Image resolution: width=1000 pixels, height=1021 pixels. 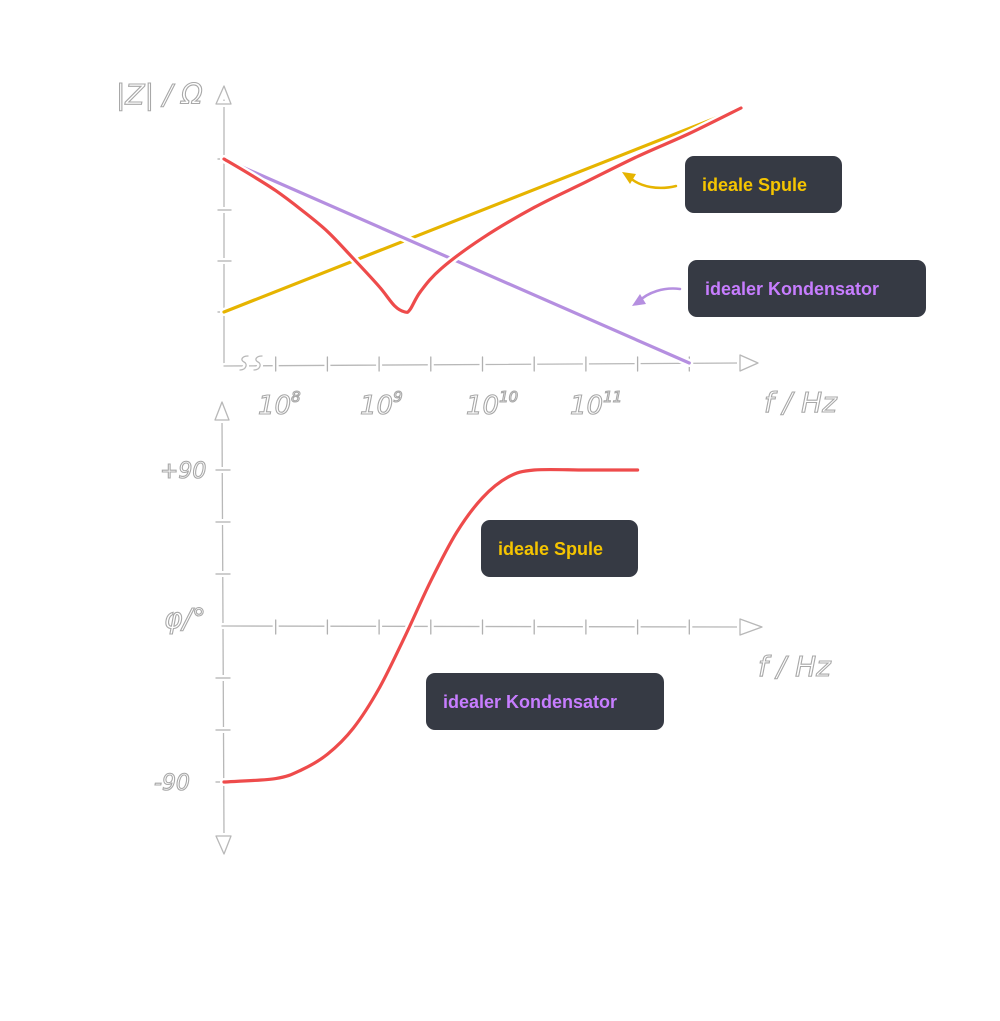 I want to click on impedance-xlabel: f / Hz, so click(x=801, y=402).